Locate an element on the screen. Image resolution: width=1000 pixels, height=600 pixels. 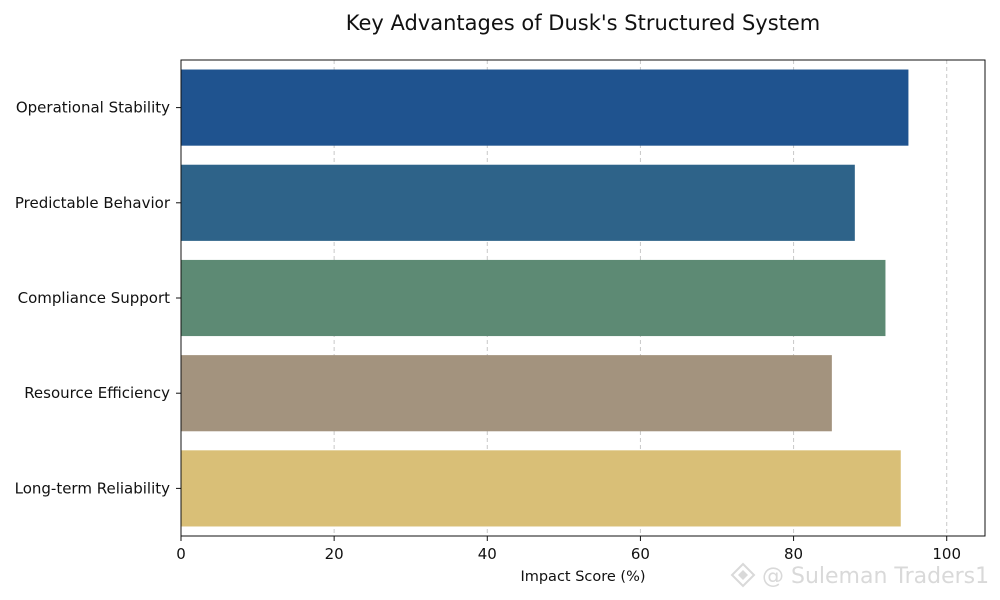
x-tick-label: 80 is located at coordinates (793, 554).